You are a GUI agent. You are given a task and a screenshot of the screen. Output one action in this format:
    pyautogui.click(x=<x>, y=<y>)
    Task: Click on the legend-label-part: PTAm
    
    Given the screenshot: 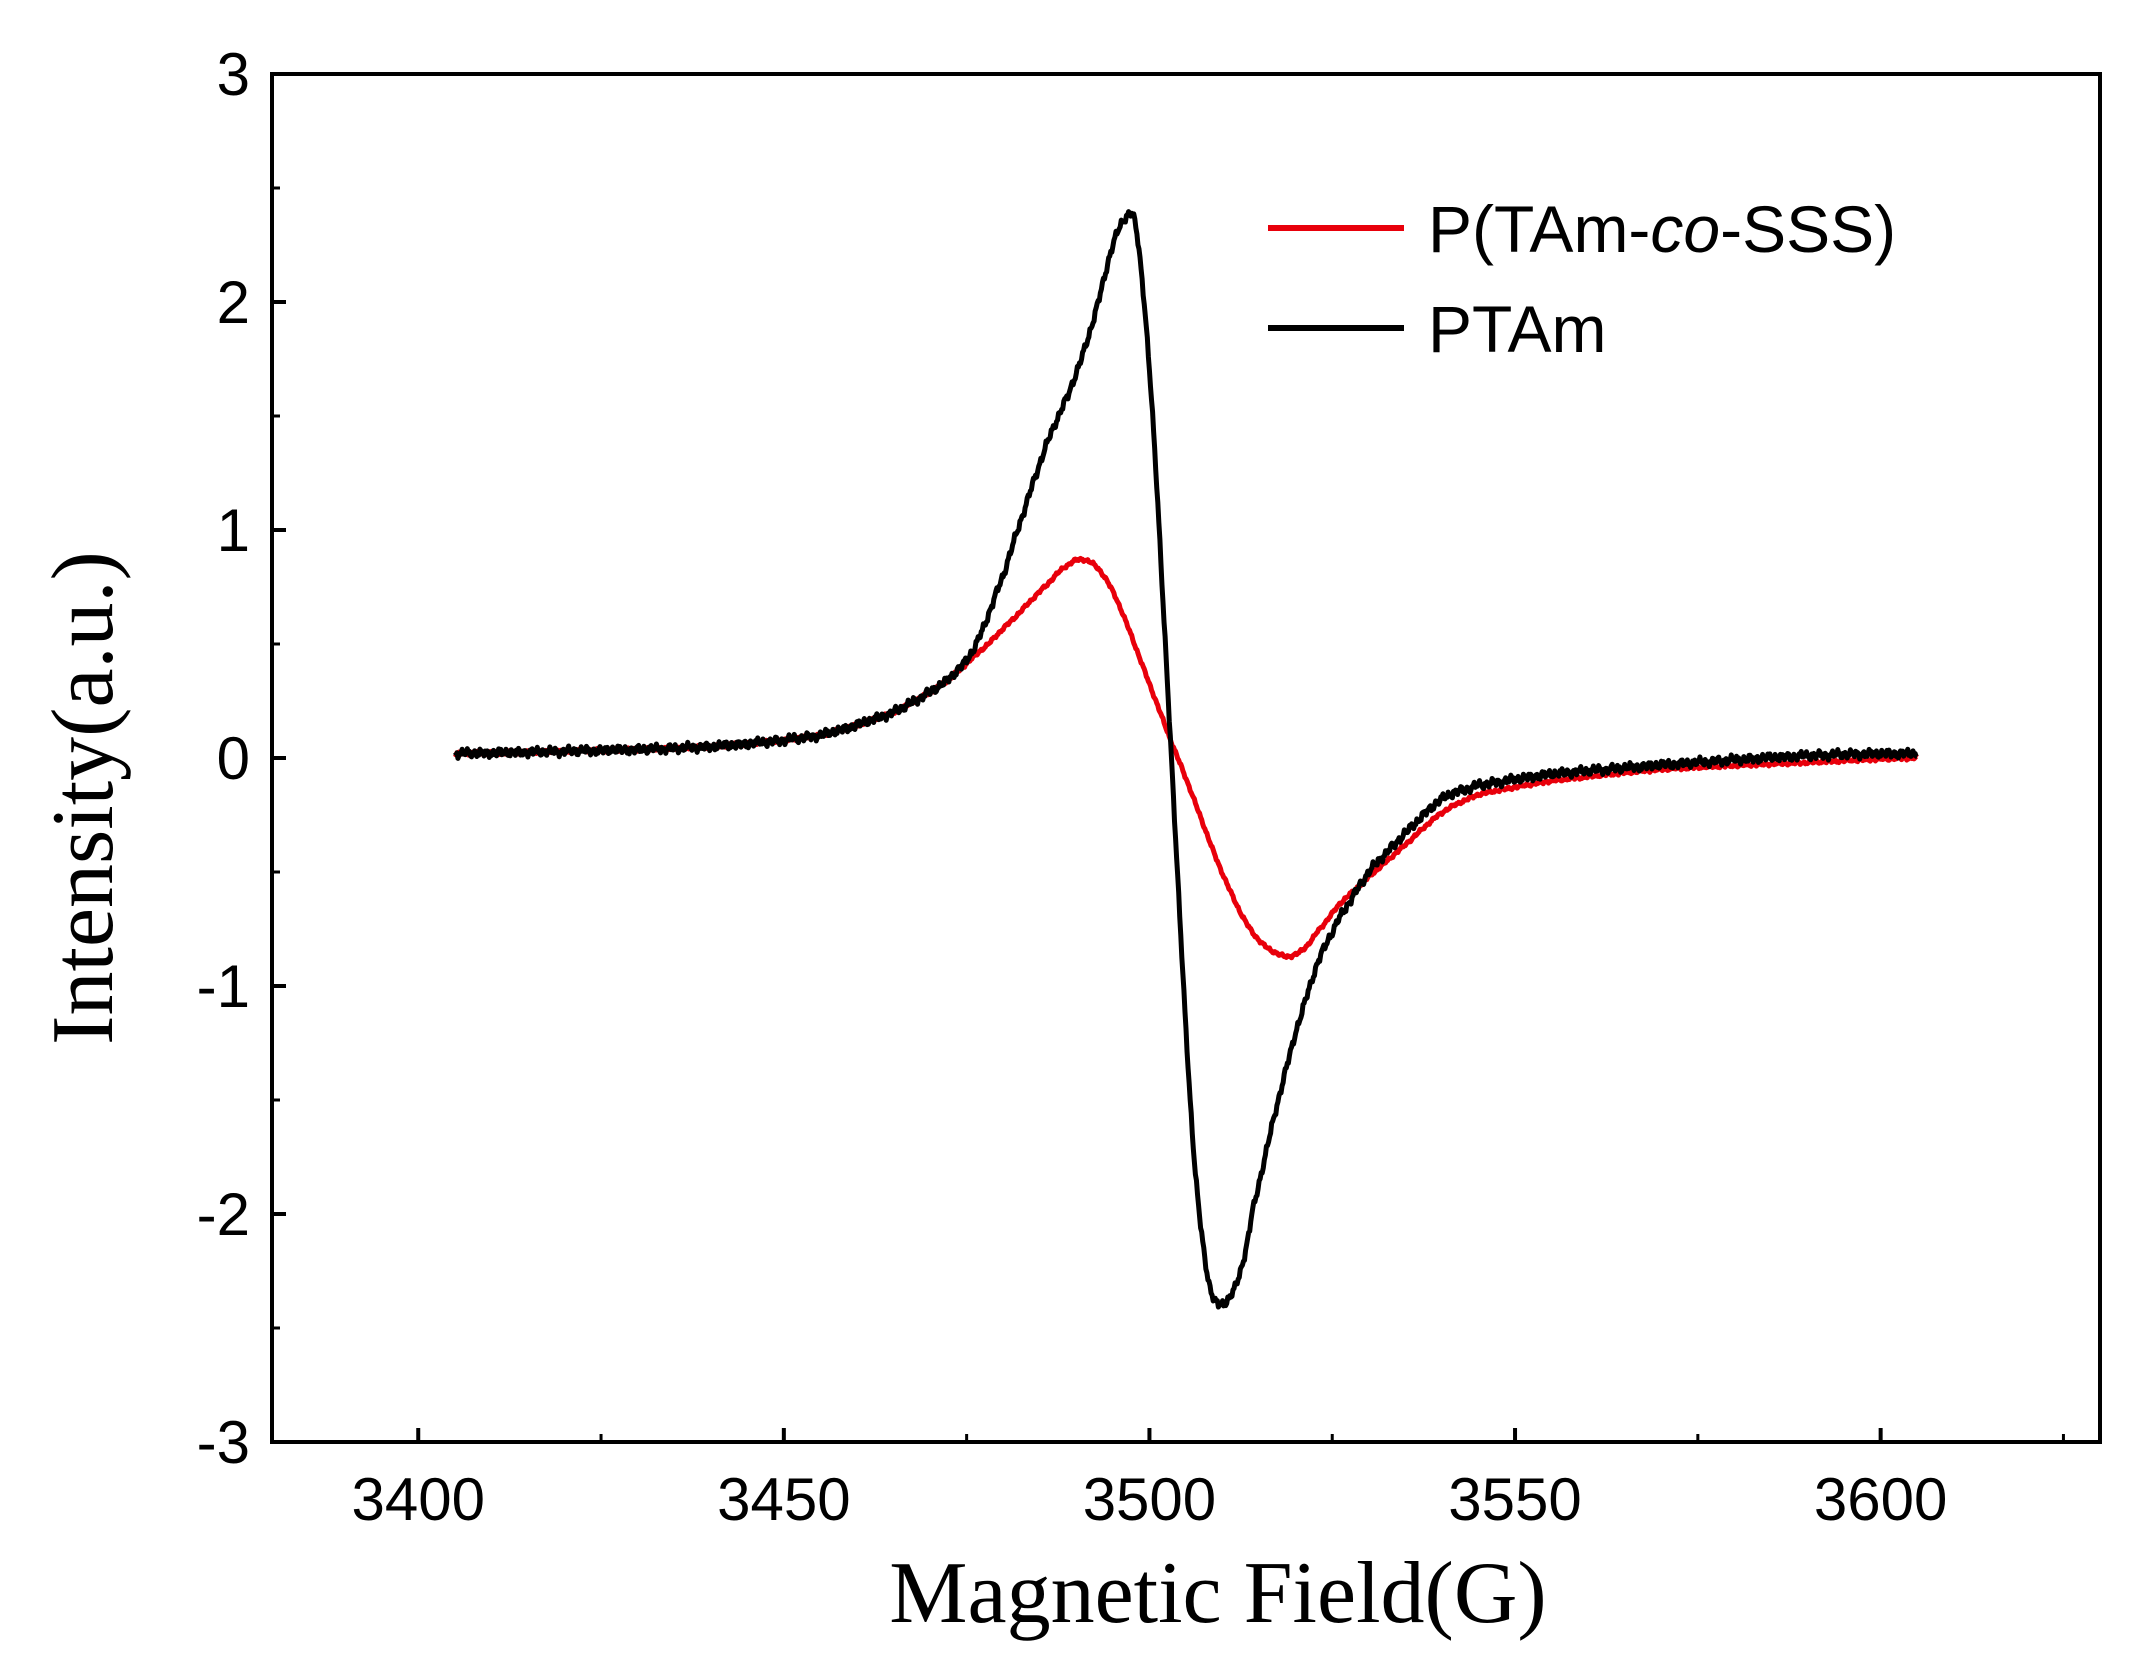 What is the action you would take?
    pyautogui.click(x=1517, y=329)
    